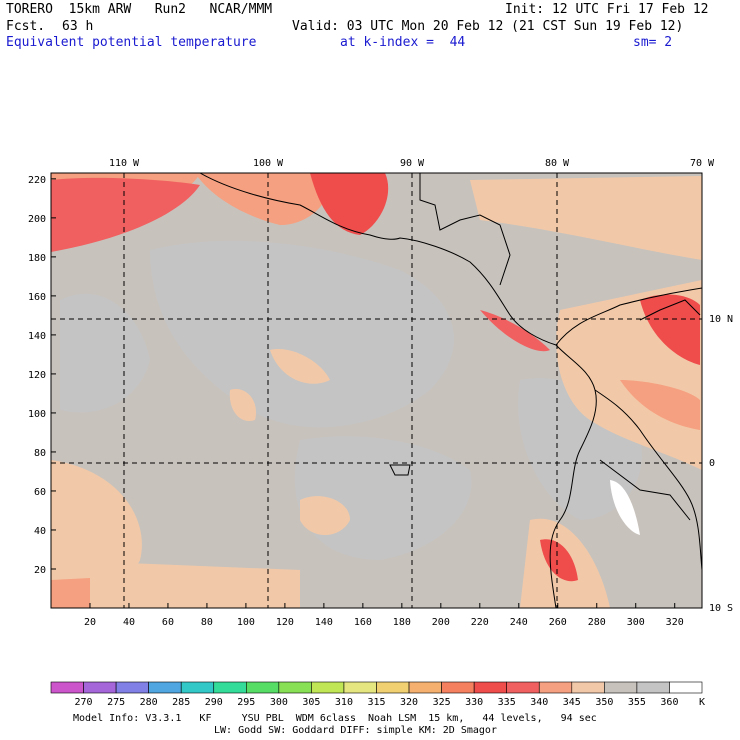  I want to click on x-tick-label: 140, so click(324, 622).